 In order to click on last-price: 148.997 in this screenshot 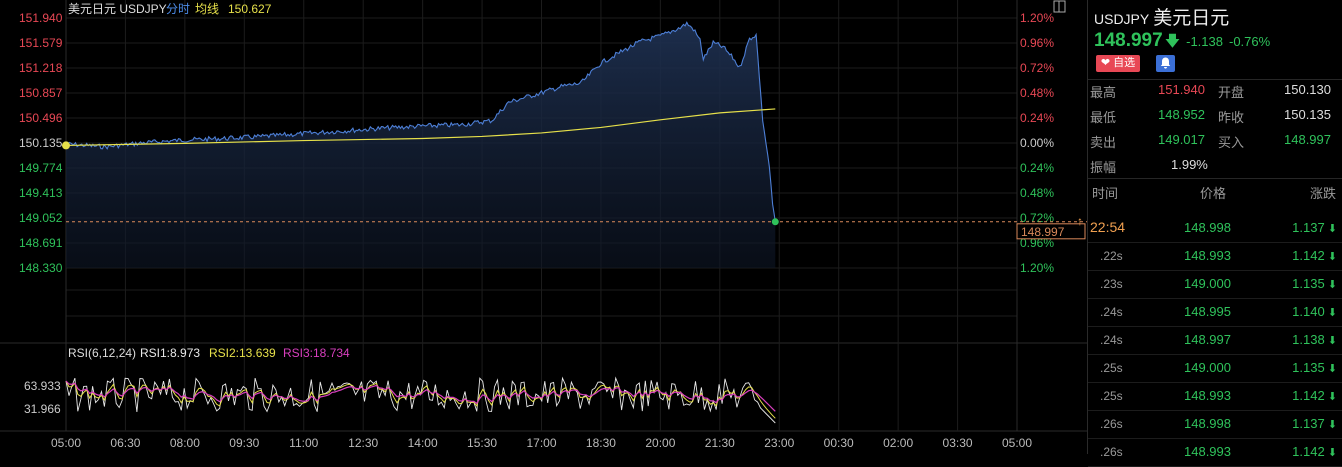, I will do `click(1128, 40)`.